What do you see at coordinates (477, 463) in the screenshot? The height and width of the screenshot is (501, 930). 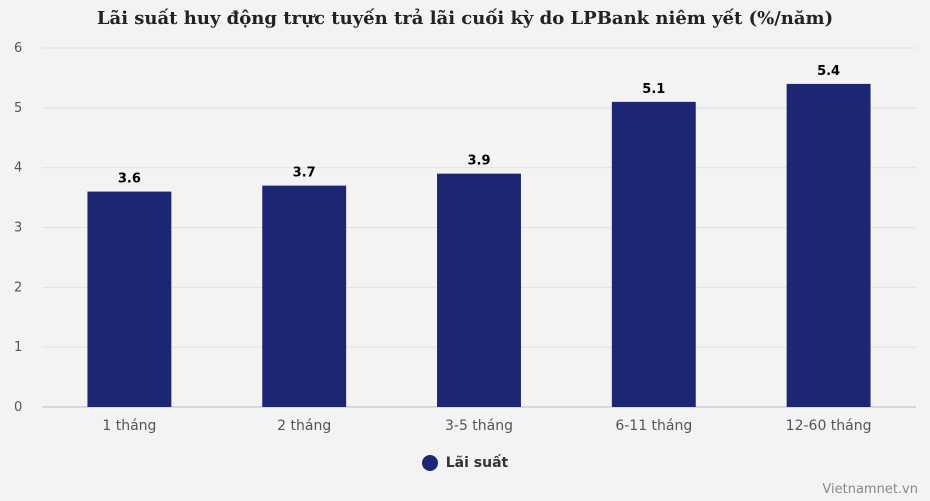 I see `legend-label: Lãi suất` at bounding box center [477, 463].